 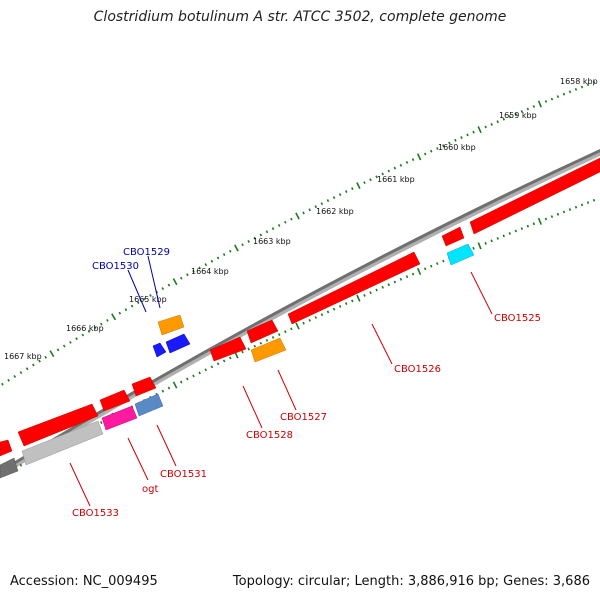 I want to click on feature-cds-e, so click(x=58, y=425).